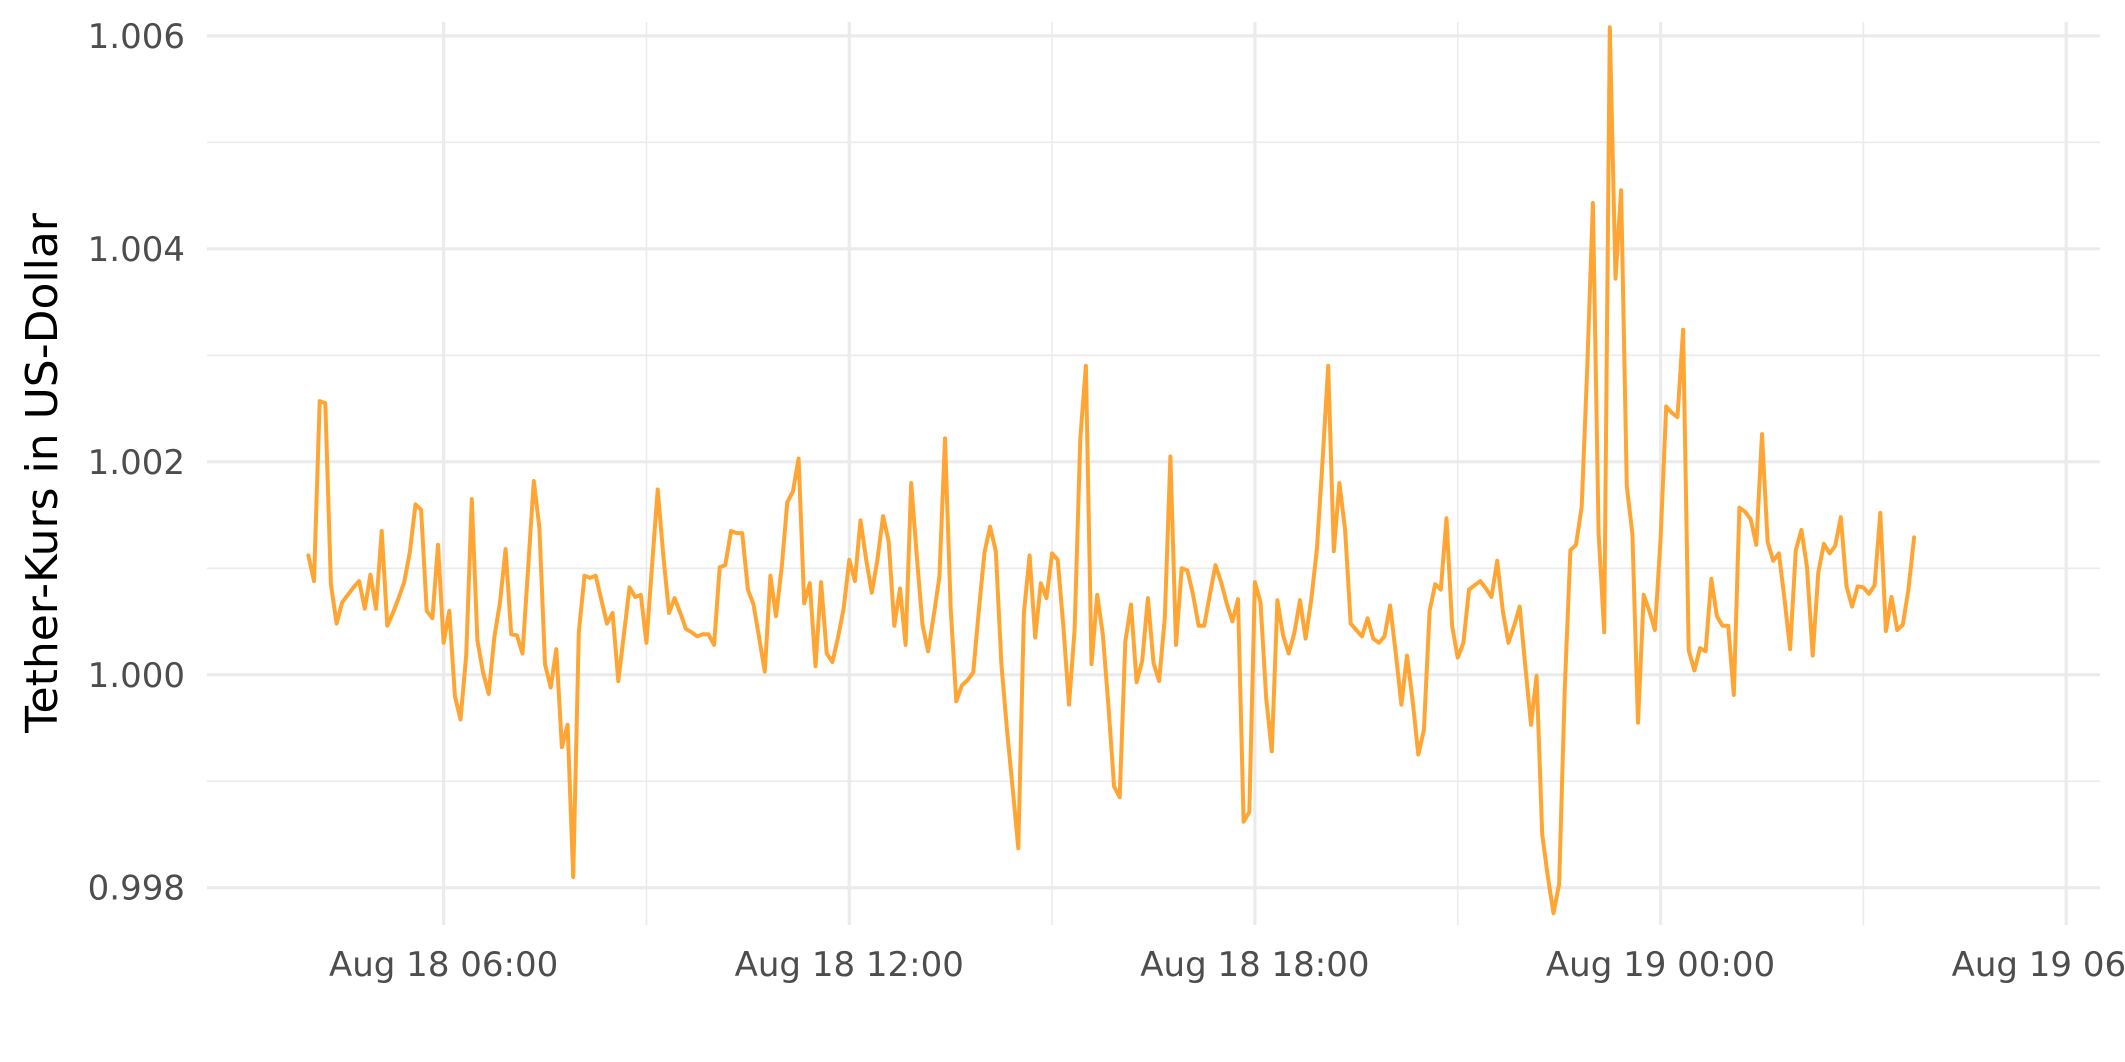  Describe the element at coordinates (136, 250) in the screenshot. I see `y-tick-label-3: 1.004` at that location.